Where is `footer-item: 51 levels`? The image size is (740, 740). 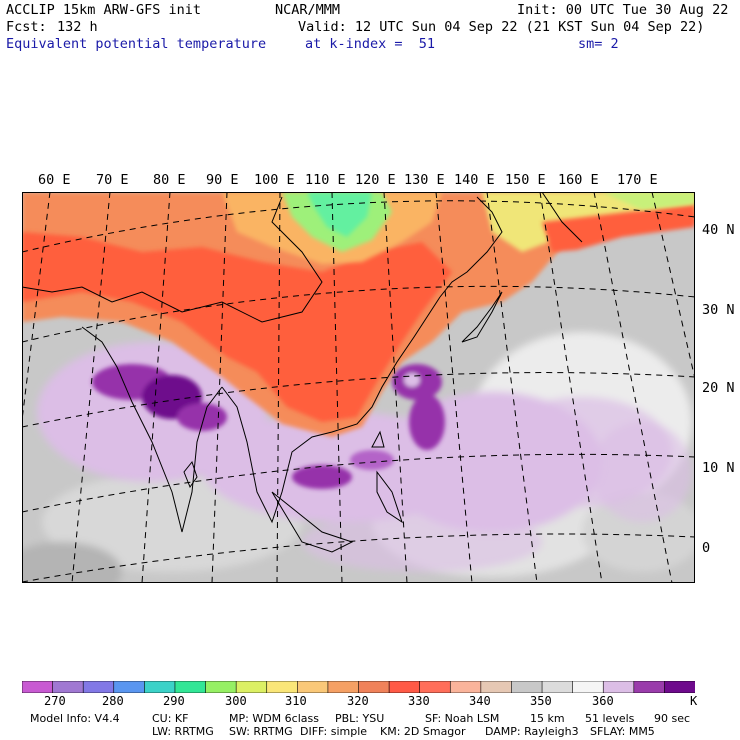 footer-item: 51 levels is located at coordinates (610, 718).